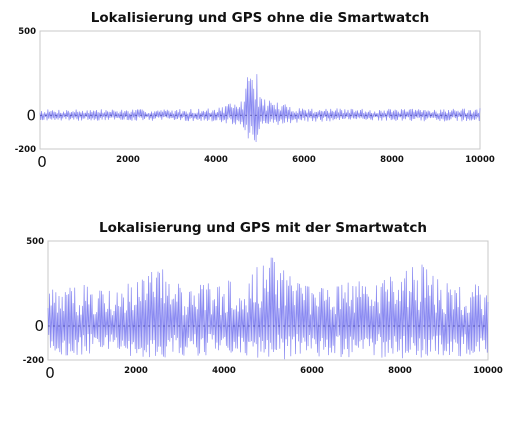  I want to click on chart-bottom-title: Lokalisierung und GPS mit der Smartwatch, so click(263, 228).